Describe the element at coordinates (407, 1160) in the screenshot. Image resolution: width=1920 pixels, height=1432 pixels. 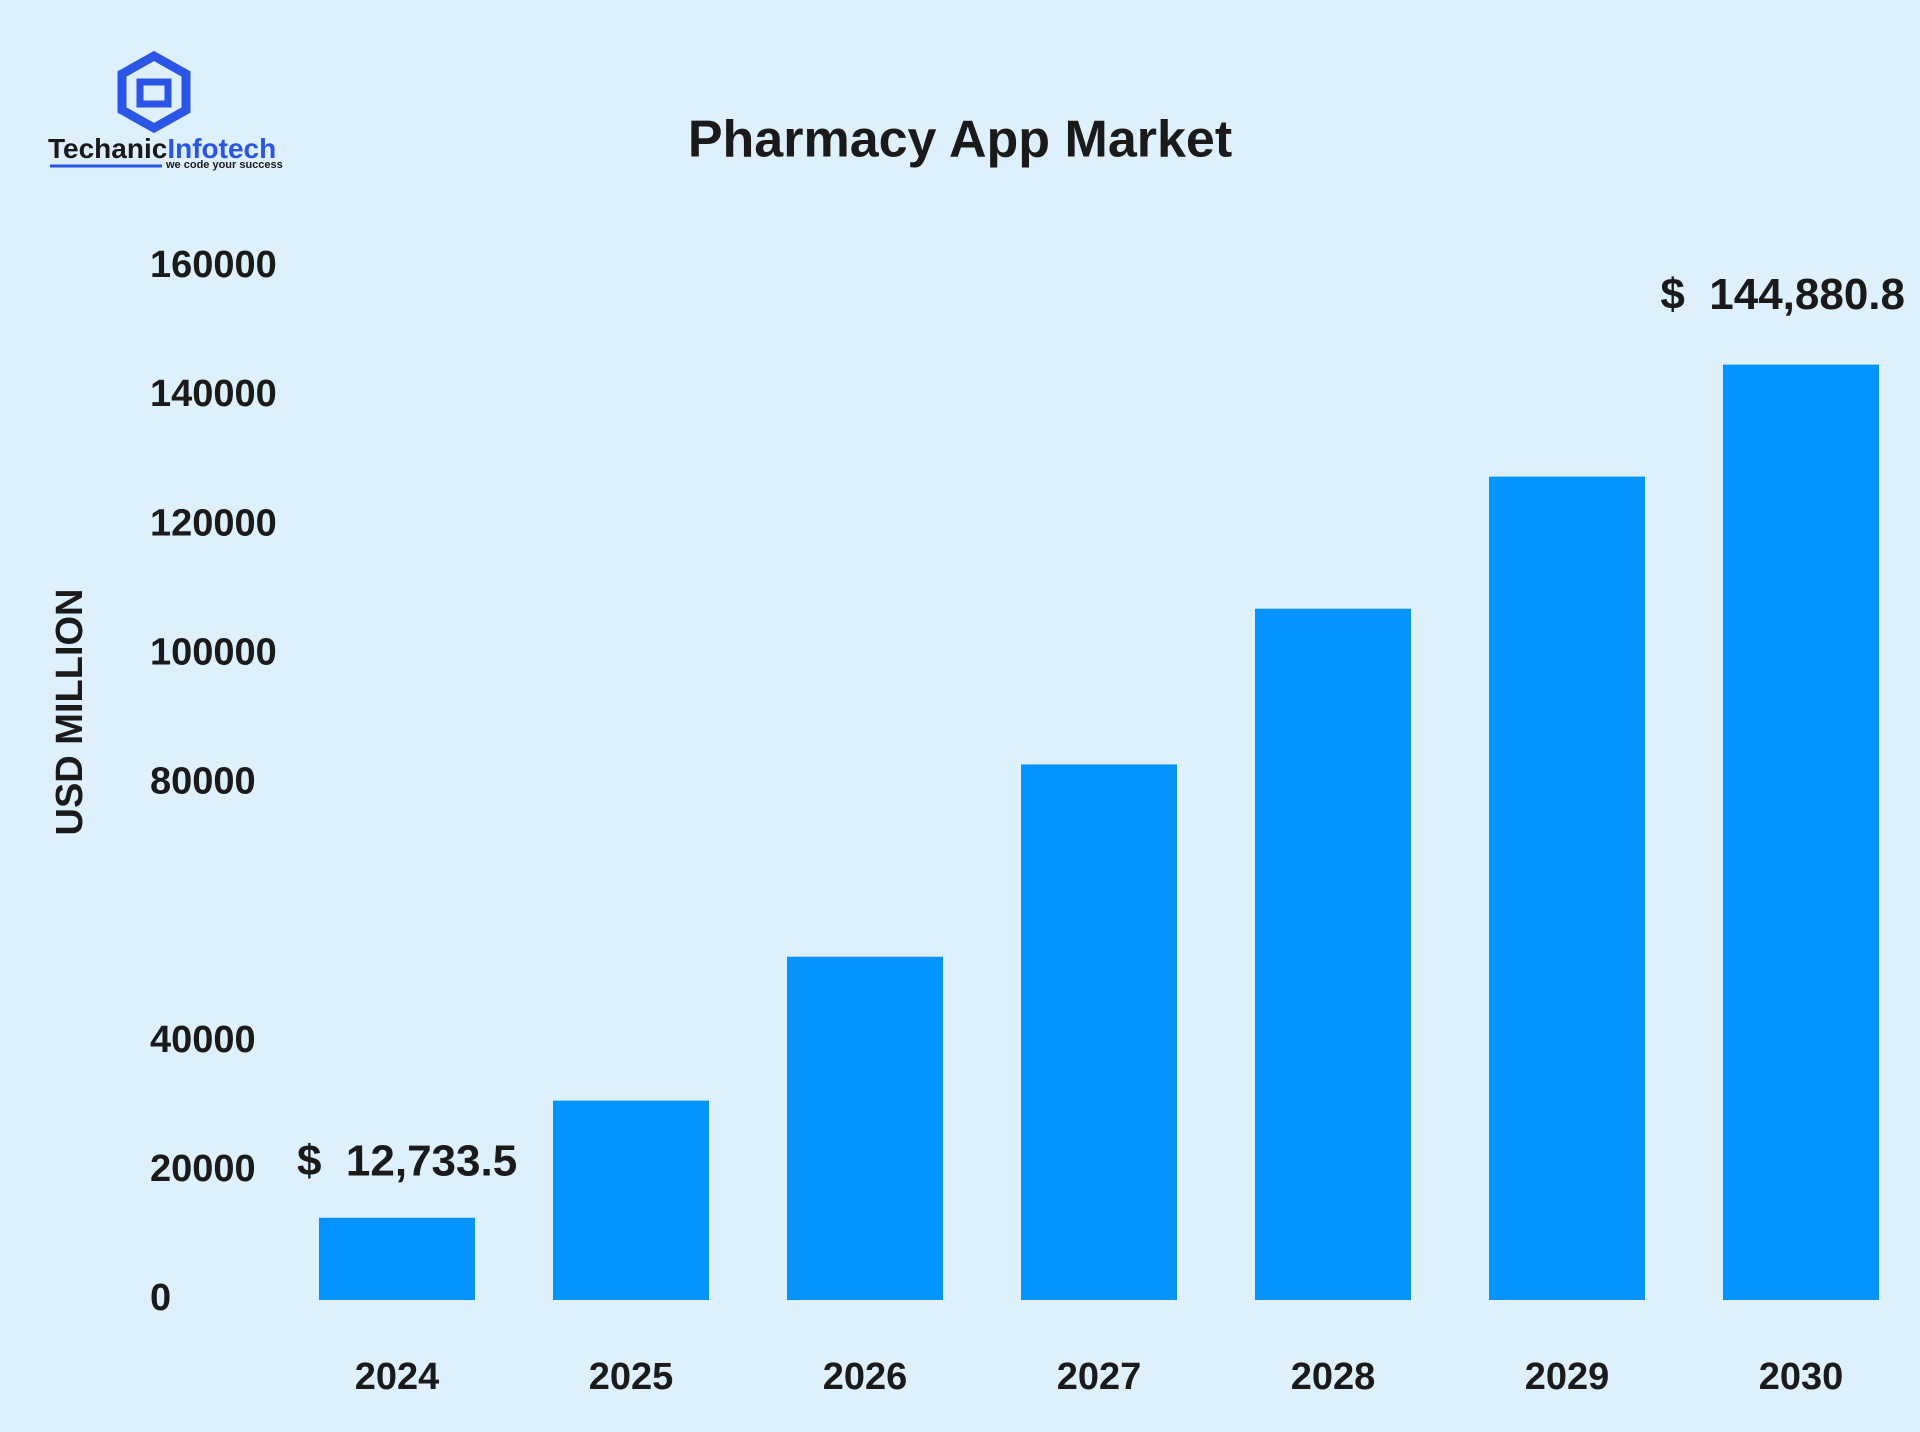
I see `value-label: $ 12,733.5` at that location.